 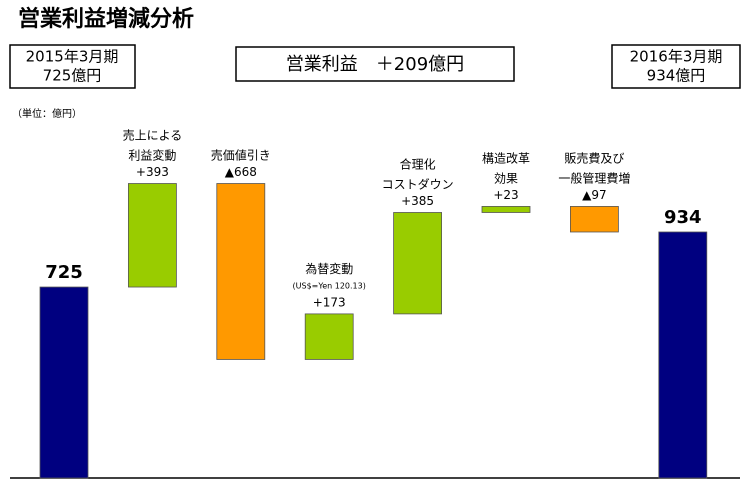 I want to click on category-label: 為替変動, so click(x=329, y=267).